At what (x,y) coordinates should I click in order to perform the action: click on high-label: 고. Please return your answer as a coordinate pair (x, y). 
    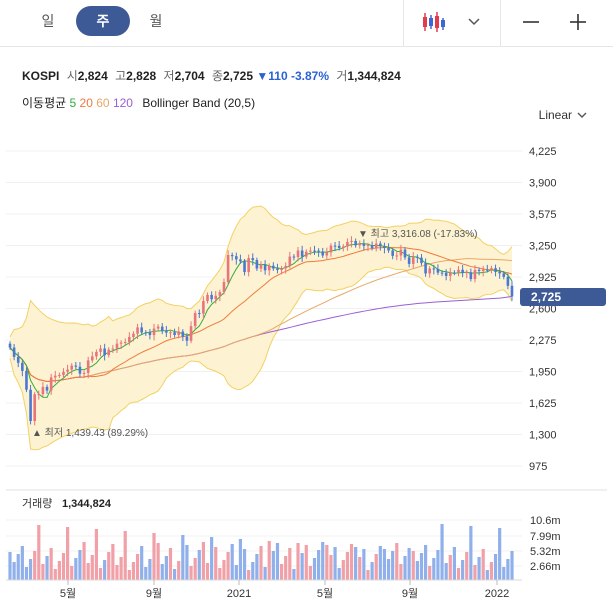
    Looking at the image, I should click on (121, 76).